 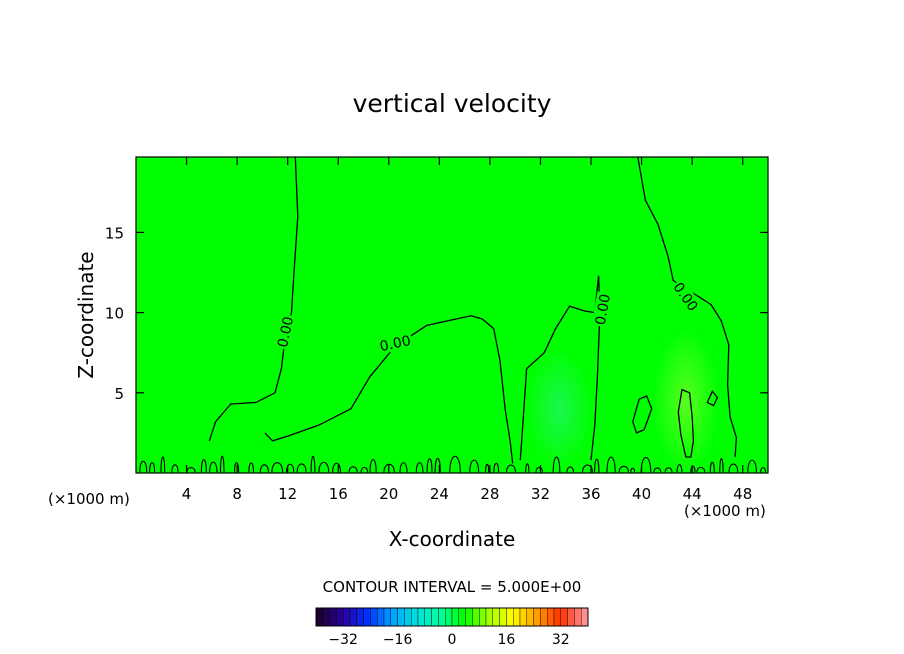 What do you see at coordinates (253, 299) in the screenshot?
I see `zero-contour-left` at bounding box center [253, 299].